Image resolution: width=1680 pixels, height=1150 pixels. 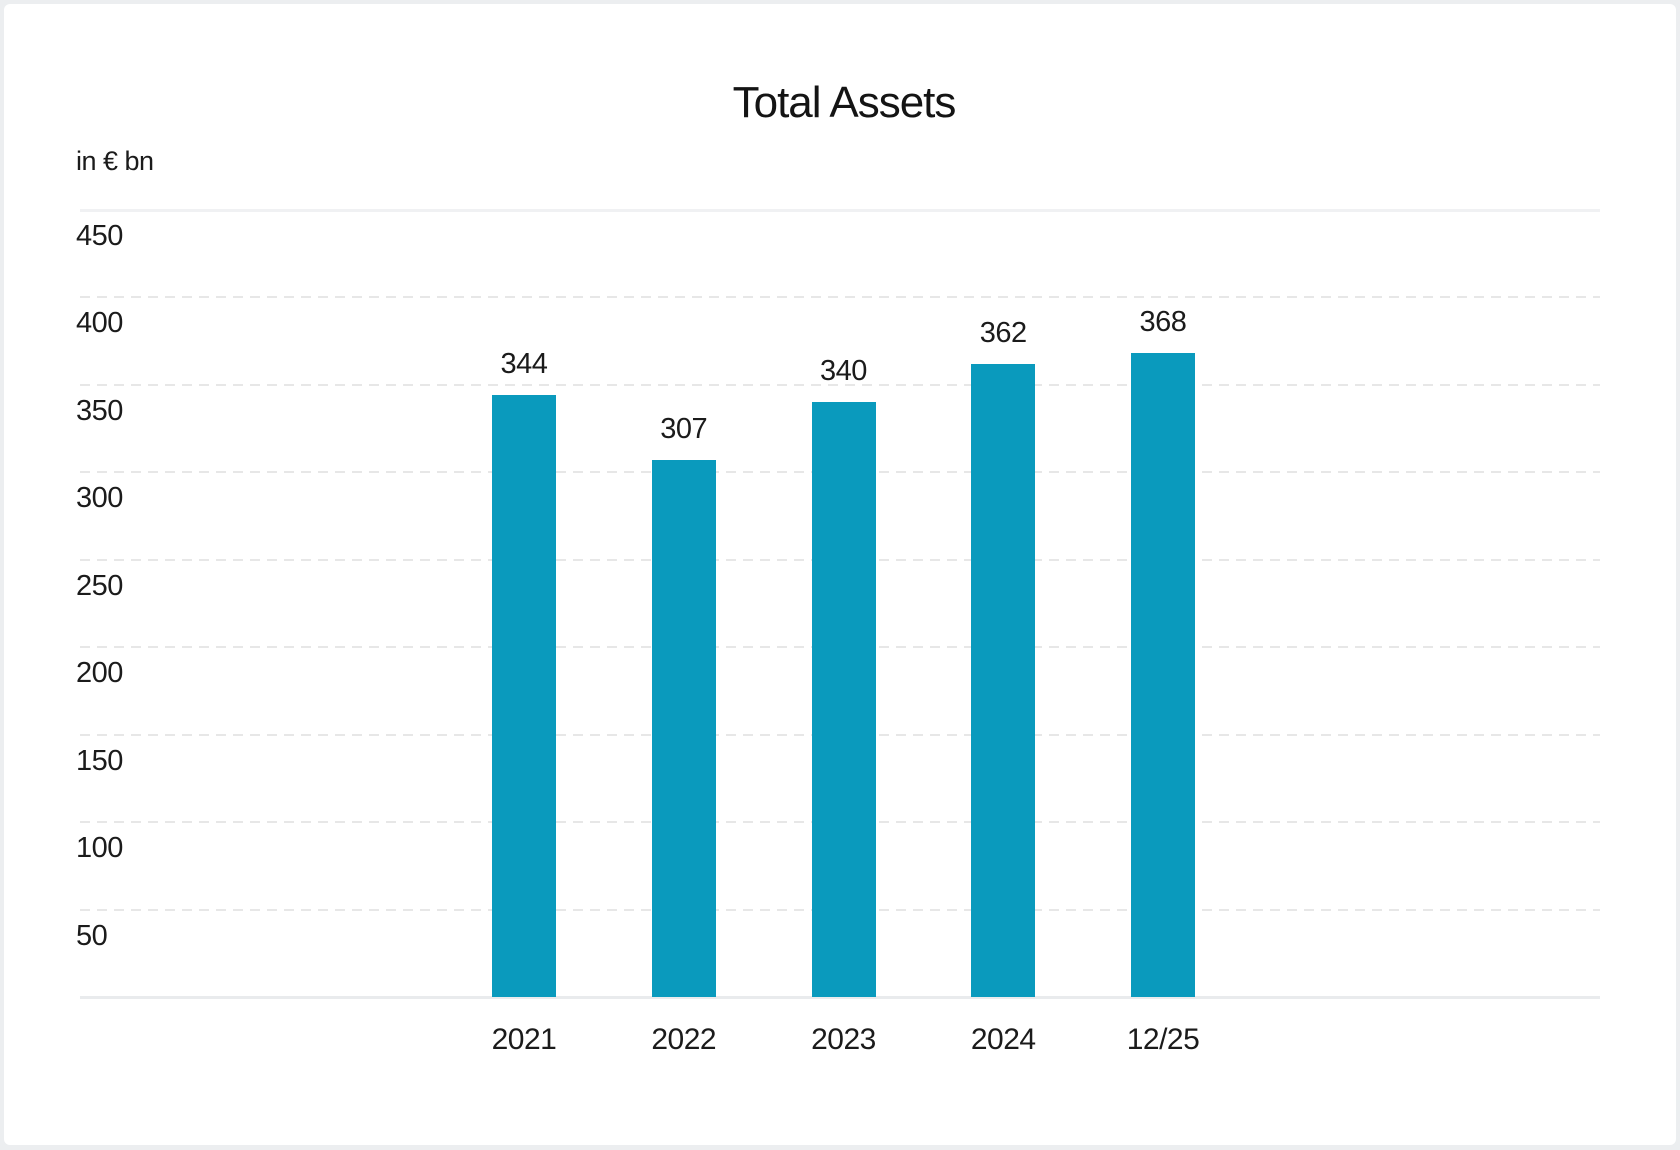 I want to click on y-tick-label: 50, so click(x=92, y=935).